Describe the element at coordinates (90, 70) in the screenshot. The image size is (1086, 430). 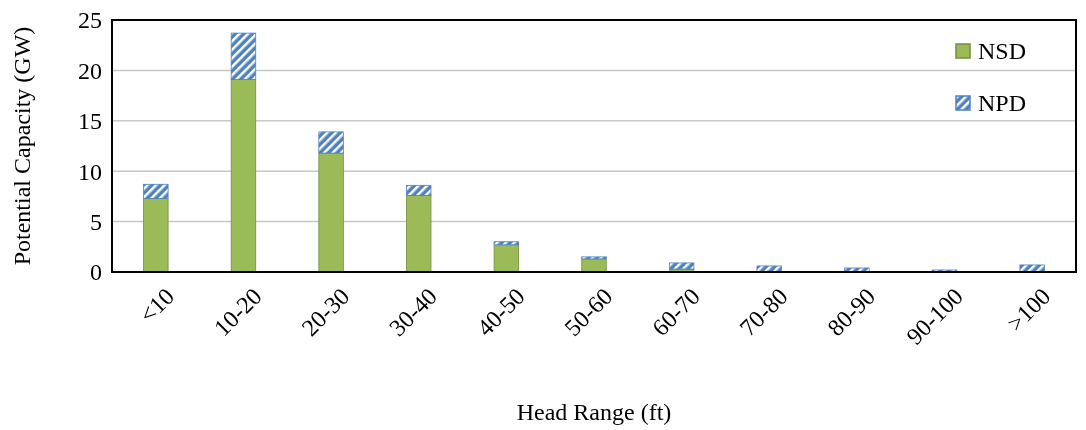
I see `y-tick-label: 20` at that location.